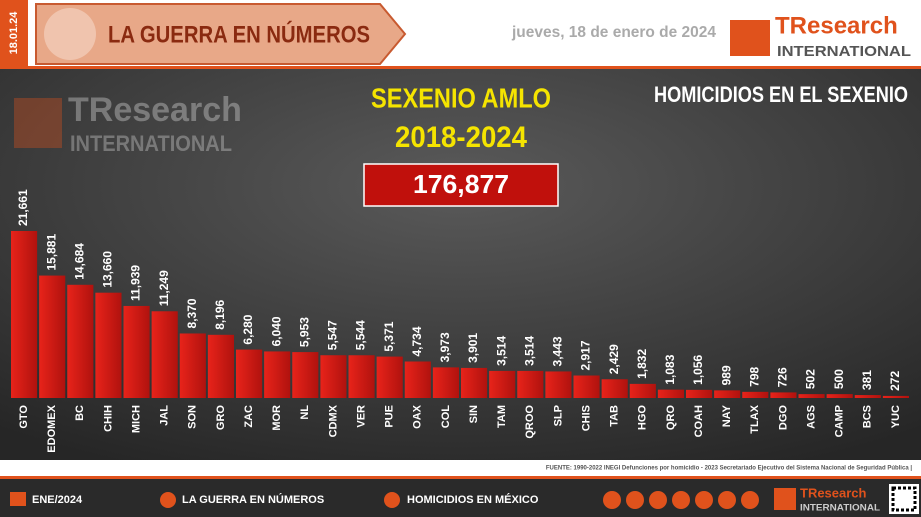  What do you see at coordinates (305, 412) in the screenshot?
I see `x-tick-label: NL` at bounding box center [305, 412].